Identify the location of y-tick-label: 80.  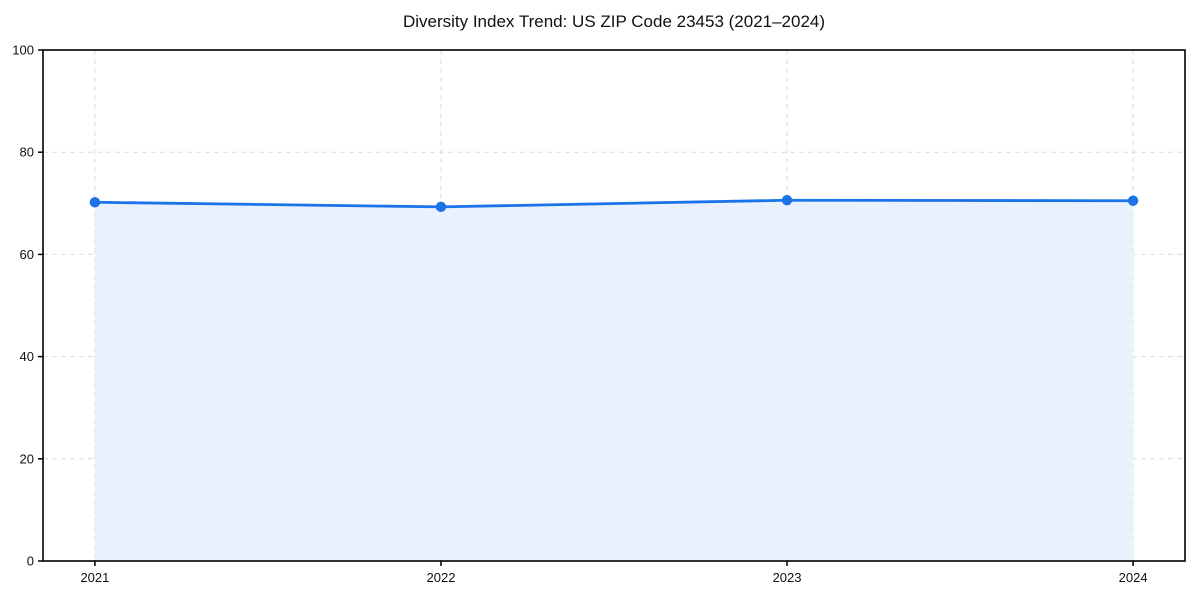
(27, 152).